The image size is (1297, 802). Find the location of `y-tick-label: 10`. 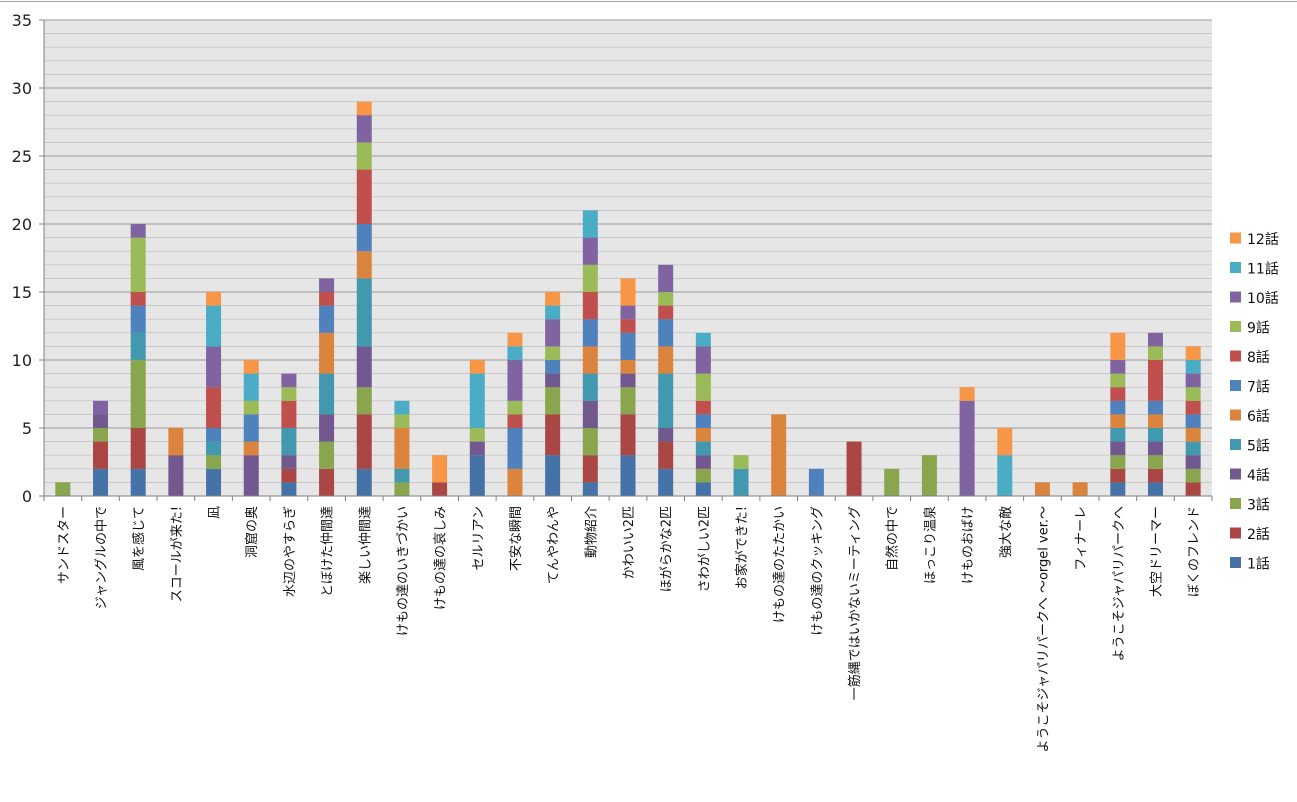

y-tick-label: 10 is located at coordinates (22, 360).